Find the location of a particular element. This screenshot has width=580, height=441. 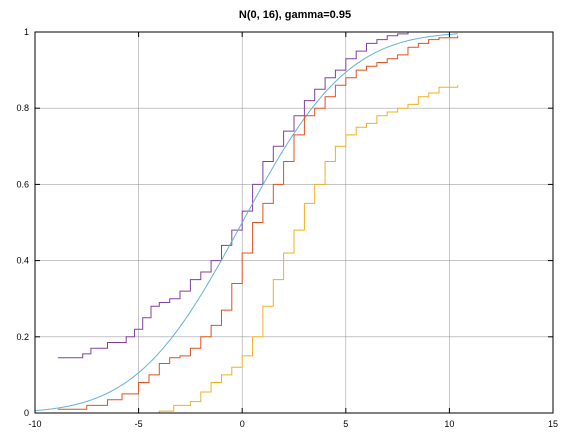

x-tick-label: -5 is located at coordinates (139, 424).